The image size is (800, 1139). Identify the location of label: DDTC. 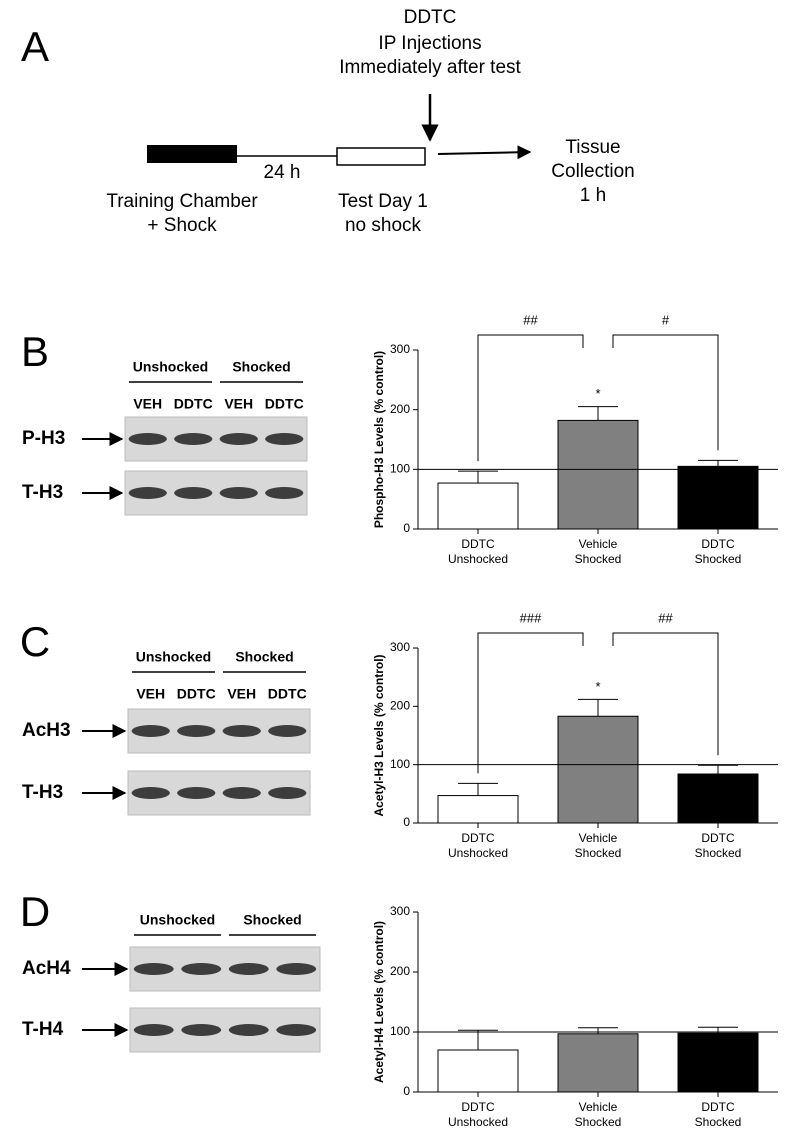
(430, 17).